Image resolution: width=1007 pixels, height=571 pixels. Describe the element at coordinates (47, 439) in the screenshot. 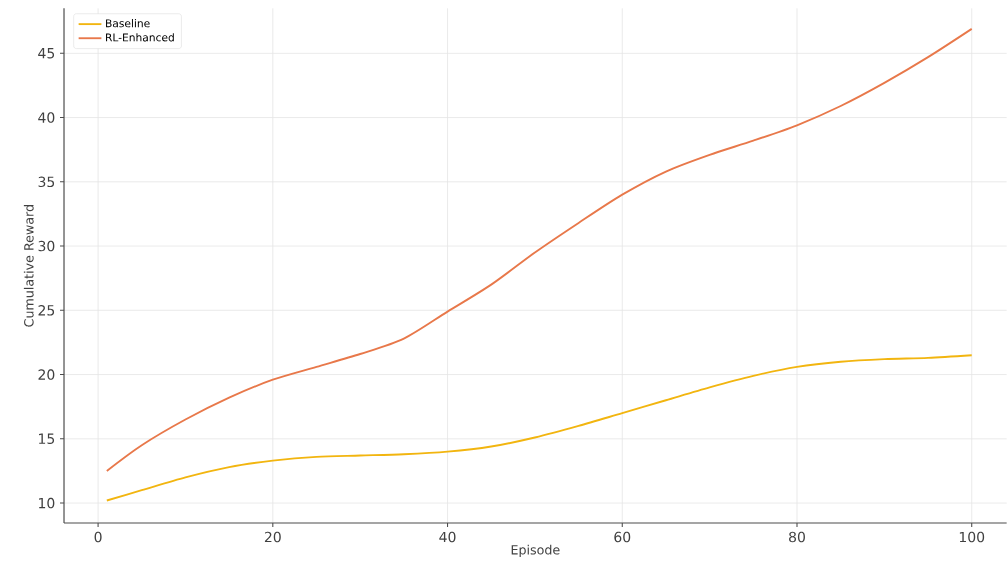

I see `y-tick-label: 15` at that location.